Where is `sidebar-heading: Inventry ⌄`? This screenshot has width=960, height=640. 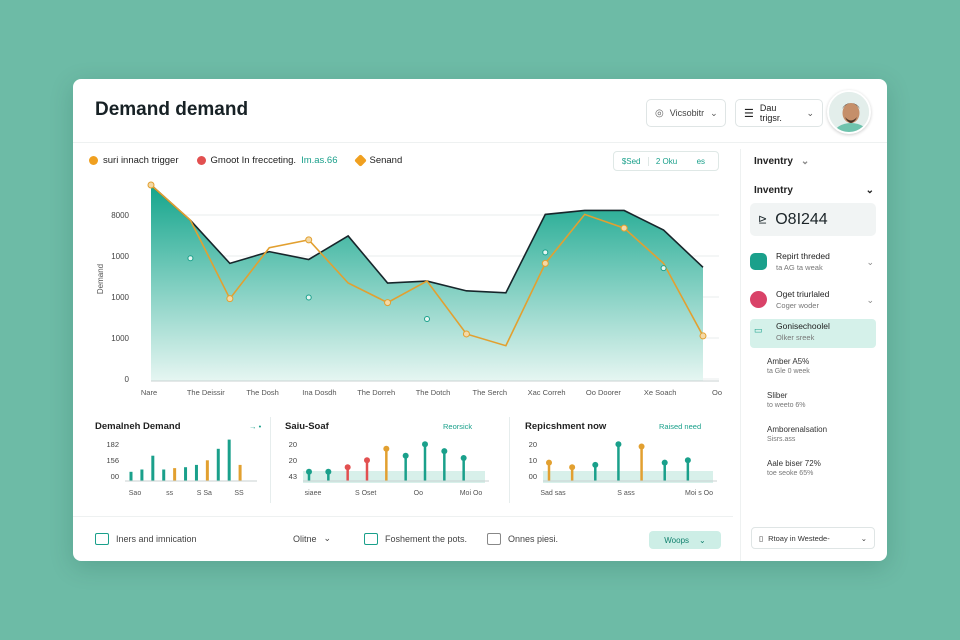
sidebar-heading: Inventry ⌄ is located at coordinates (781, 161).